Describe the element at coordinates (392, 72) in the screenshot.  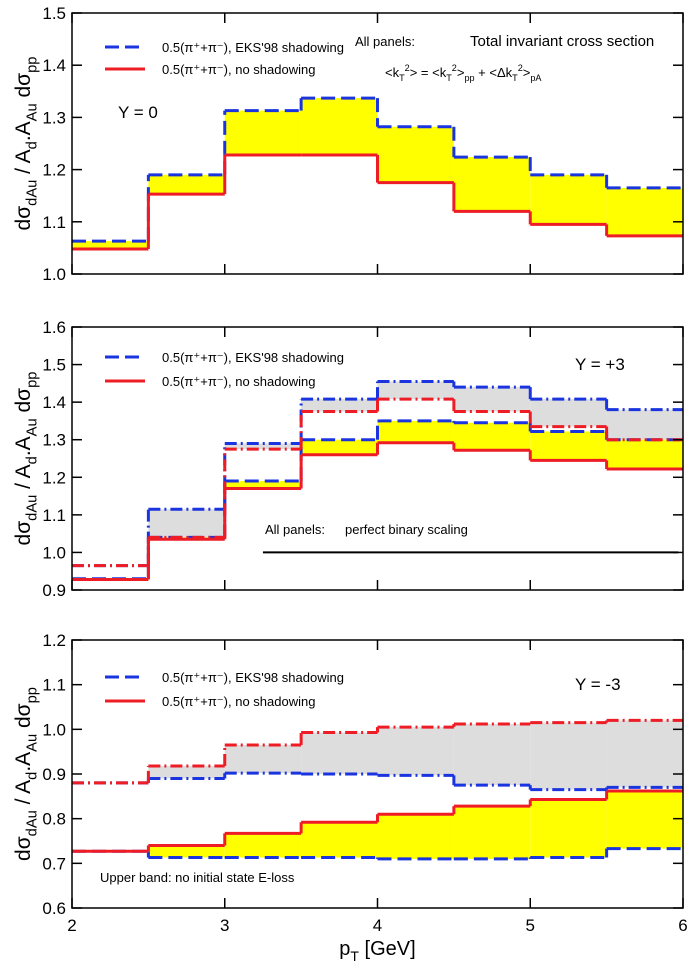
I see `text-part: <k` at that location.